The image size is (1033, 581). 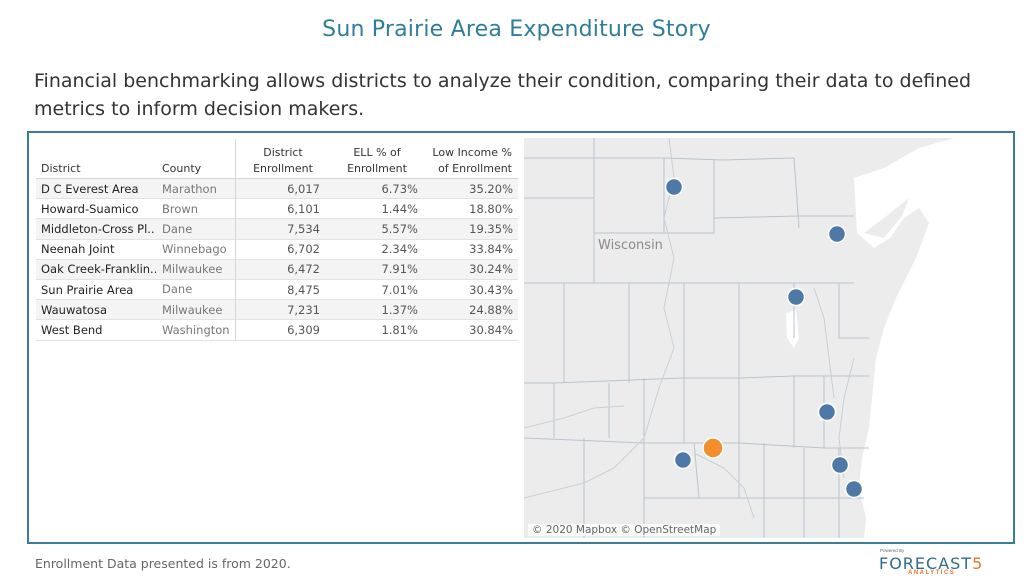 I want to click on cell-district: Howard-Suamico, so click(x=90, y=208).